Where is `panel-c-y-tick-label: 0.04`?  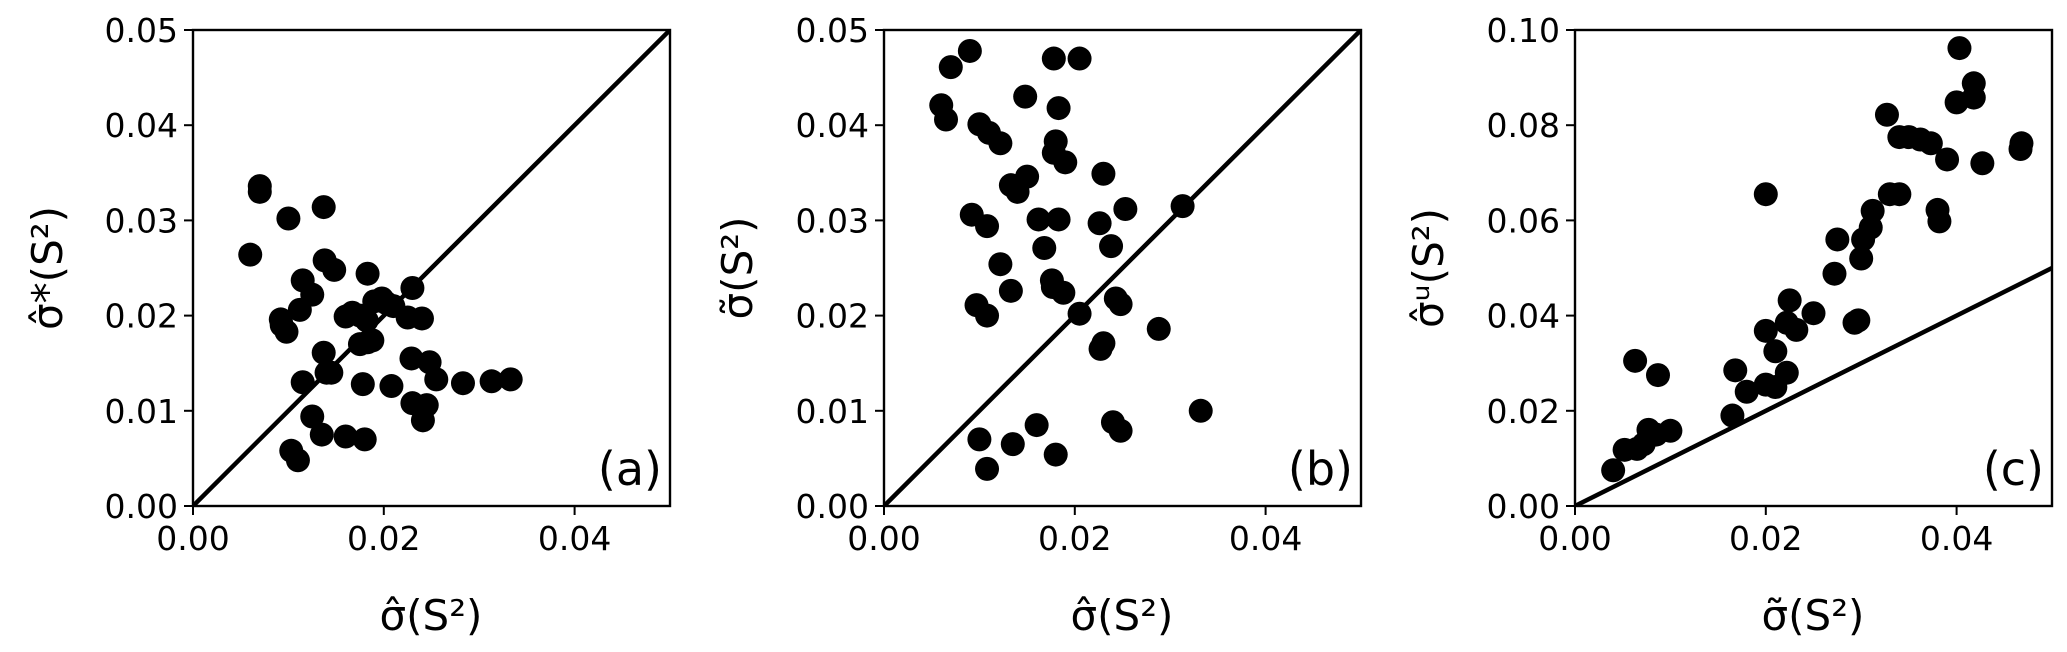 panel-c-y-tick-label: 0.04 is located at coordinates (1523, 316).